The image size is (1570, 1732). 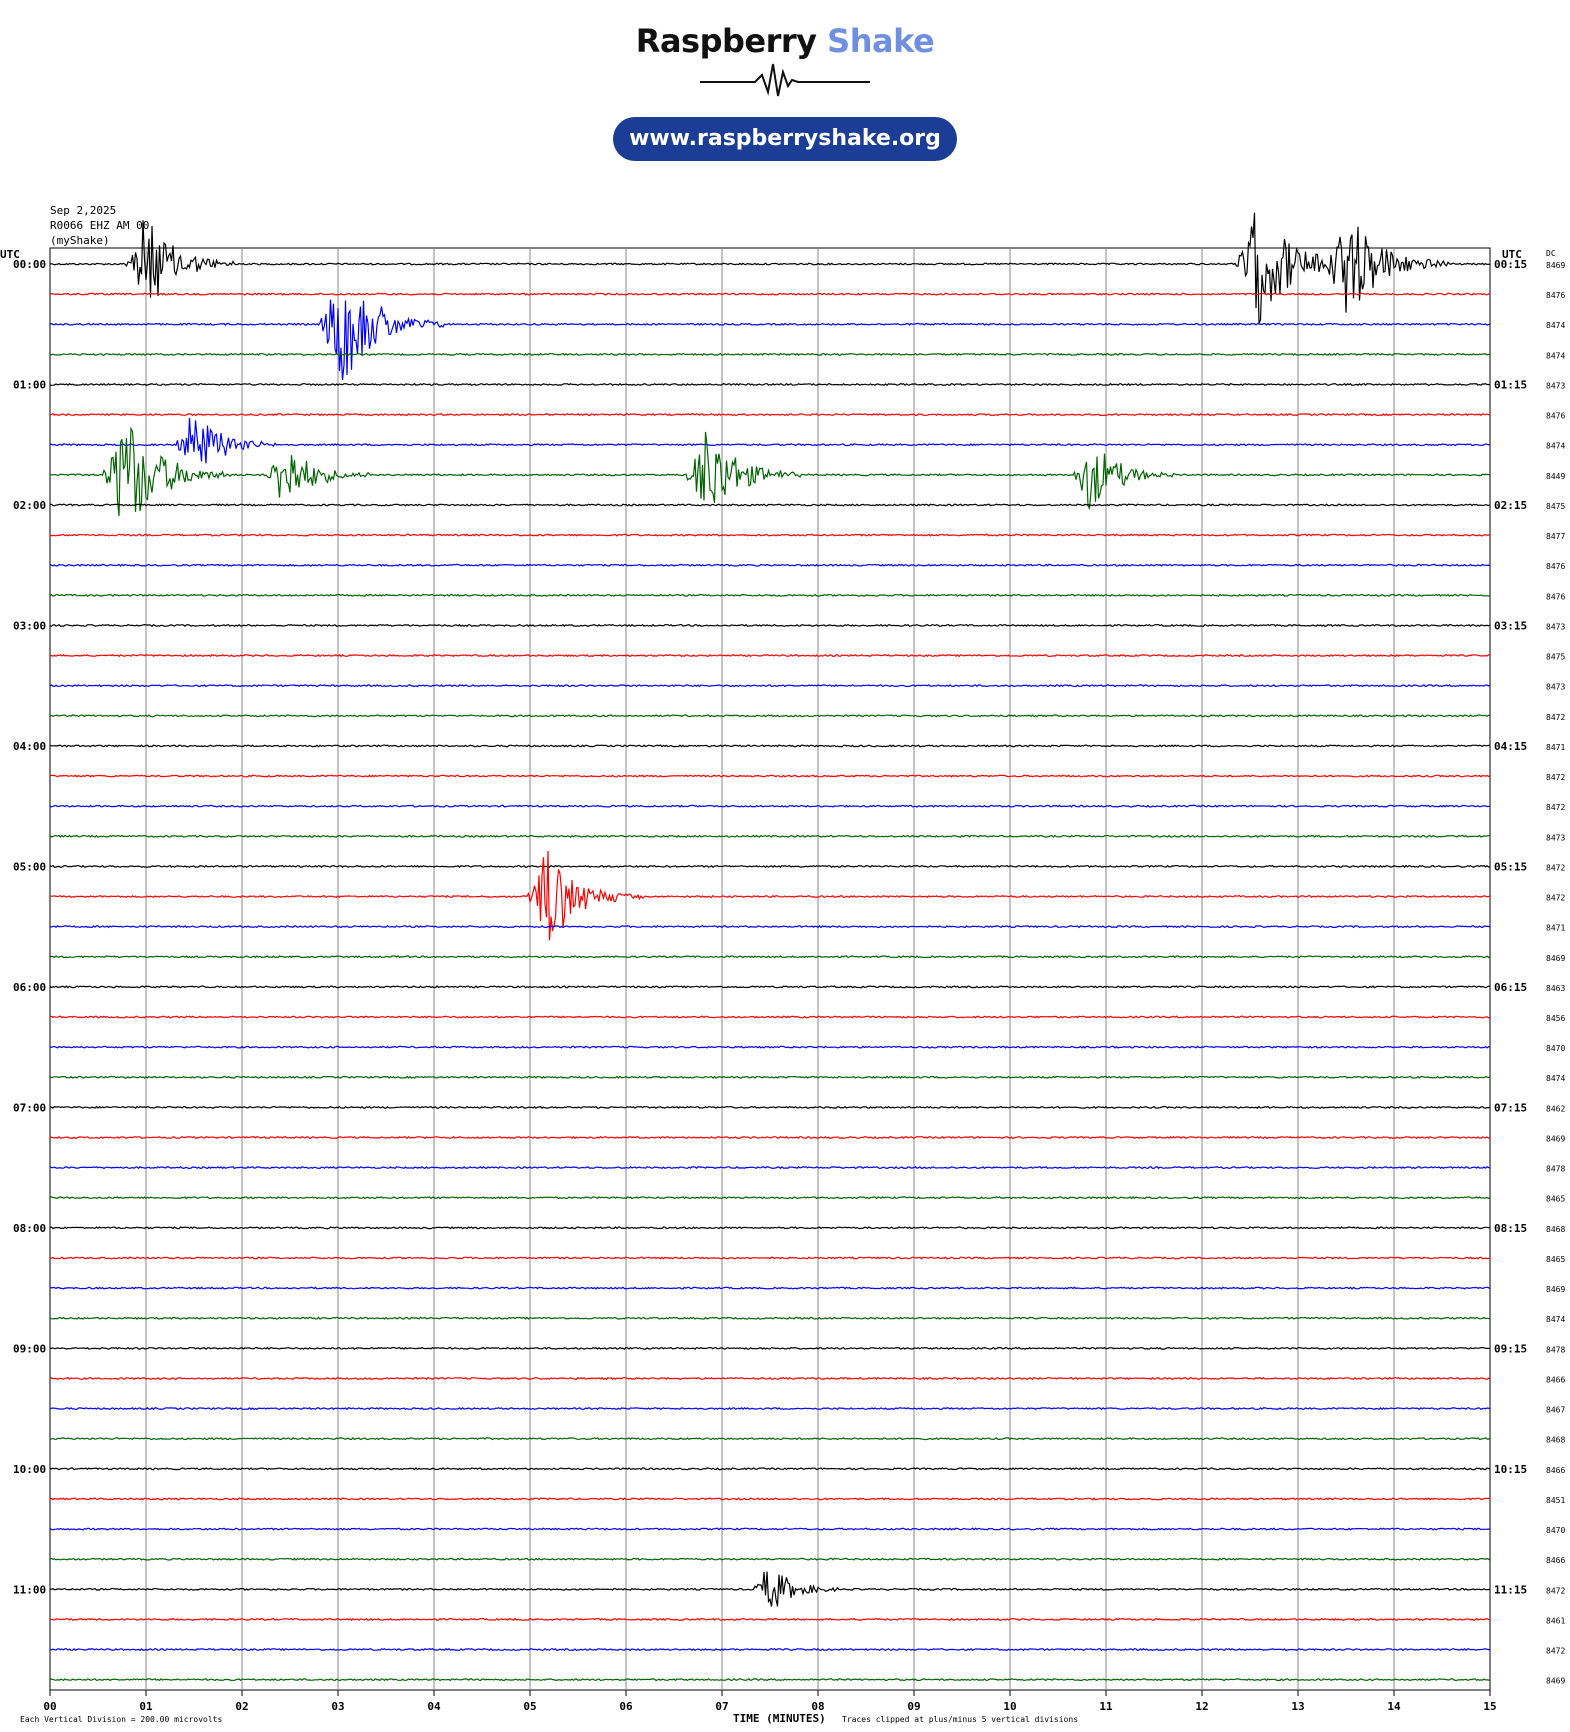 I want to click on header-network: (myShake), so click(x=80, y=240).